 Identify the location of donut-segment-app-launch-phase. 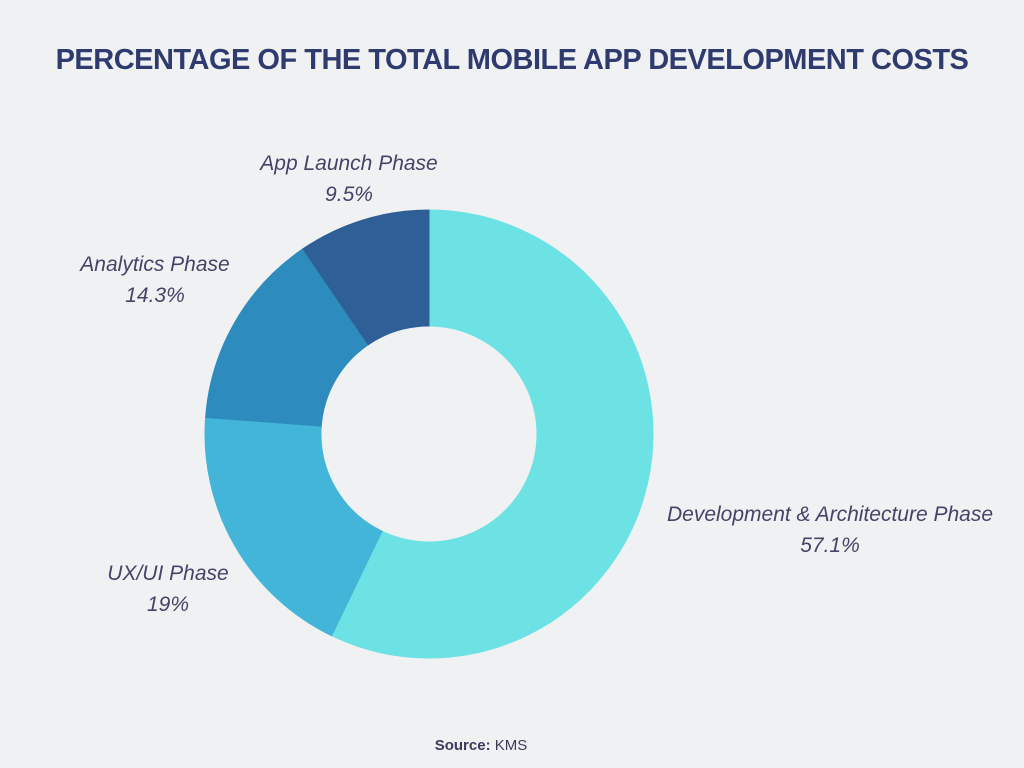
(366, 277).